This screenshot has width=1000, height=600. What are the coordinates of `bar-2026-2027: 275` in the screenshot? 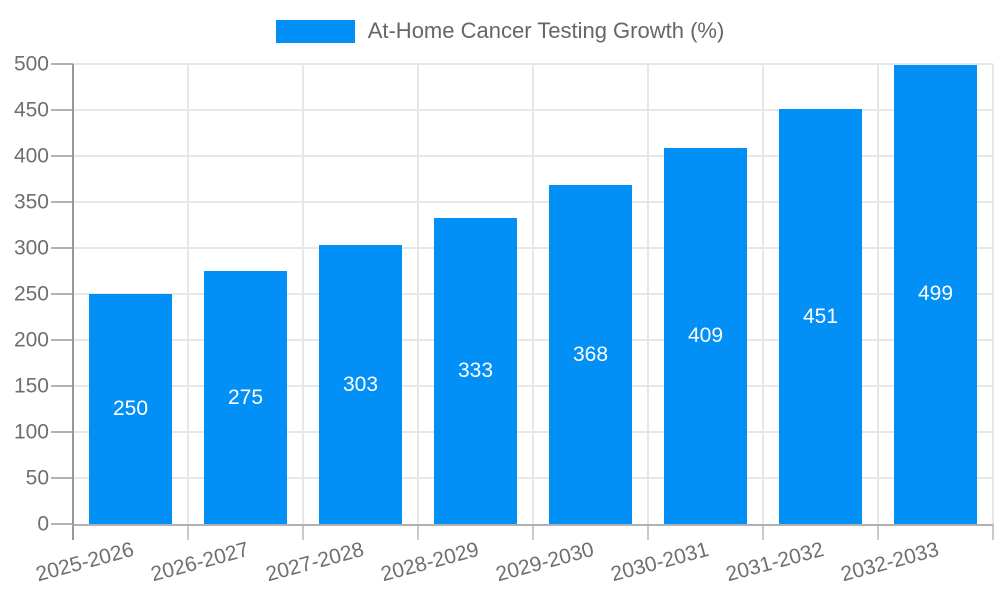 It's located at (245, 397).